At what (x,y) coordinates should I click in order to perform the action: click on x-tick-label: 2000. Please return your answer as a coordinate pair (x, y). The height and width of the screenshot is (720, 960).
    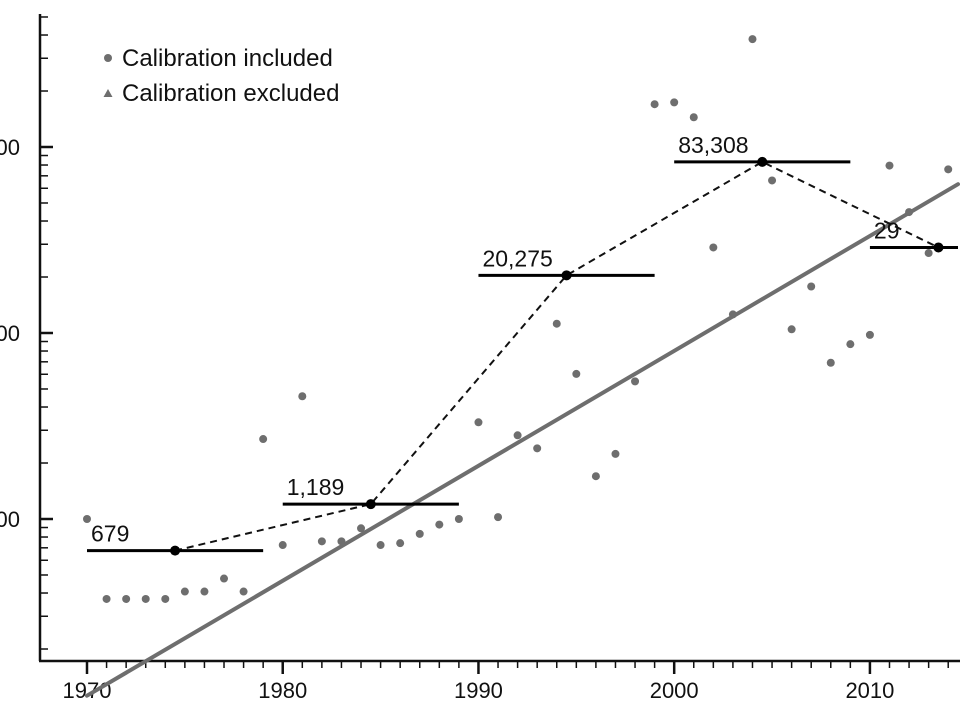
    Looking at the image, I should click on (674, 690).